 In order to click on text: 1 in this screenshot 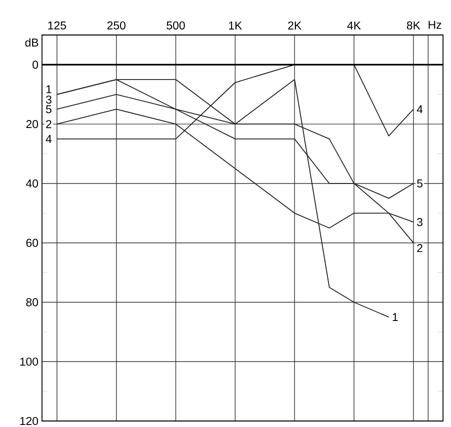, I will do `click(49, 89)`.